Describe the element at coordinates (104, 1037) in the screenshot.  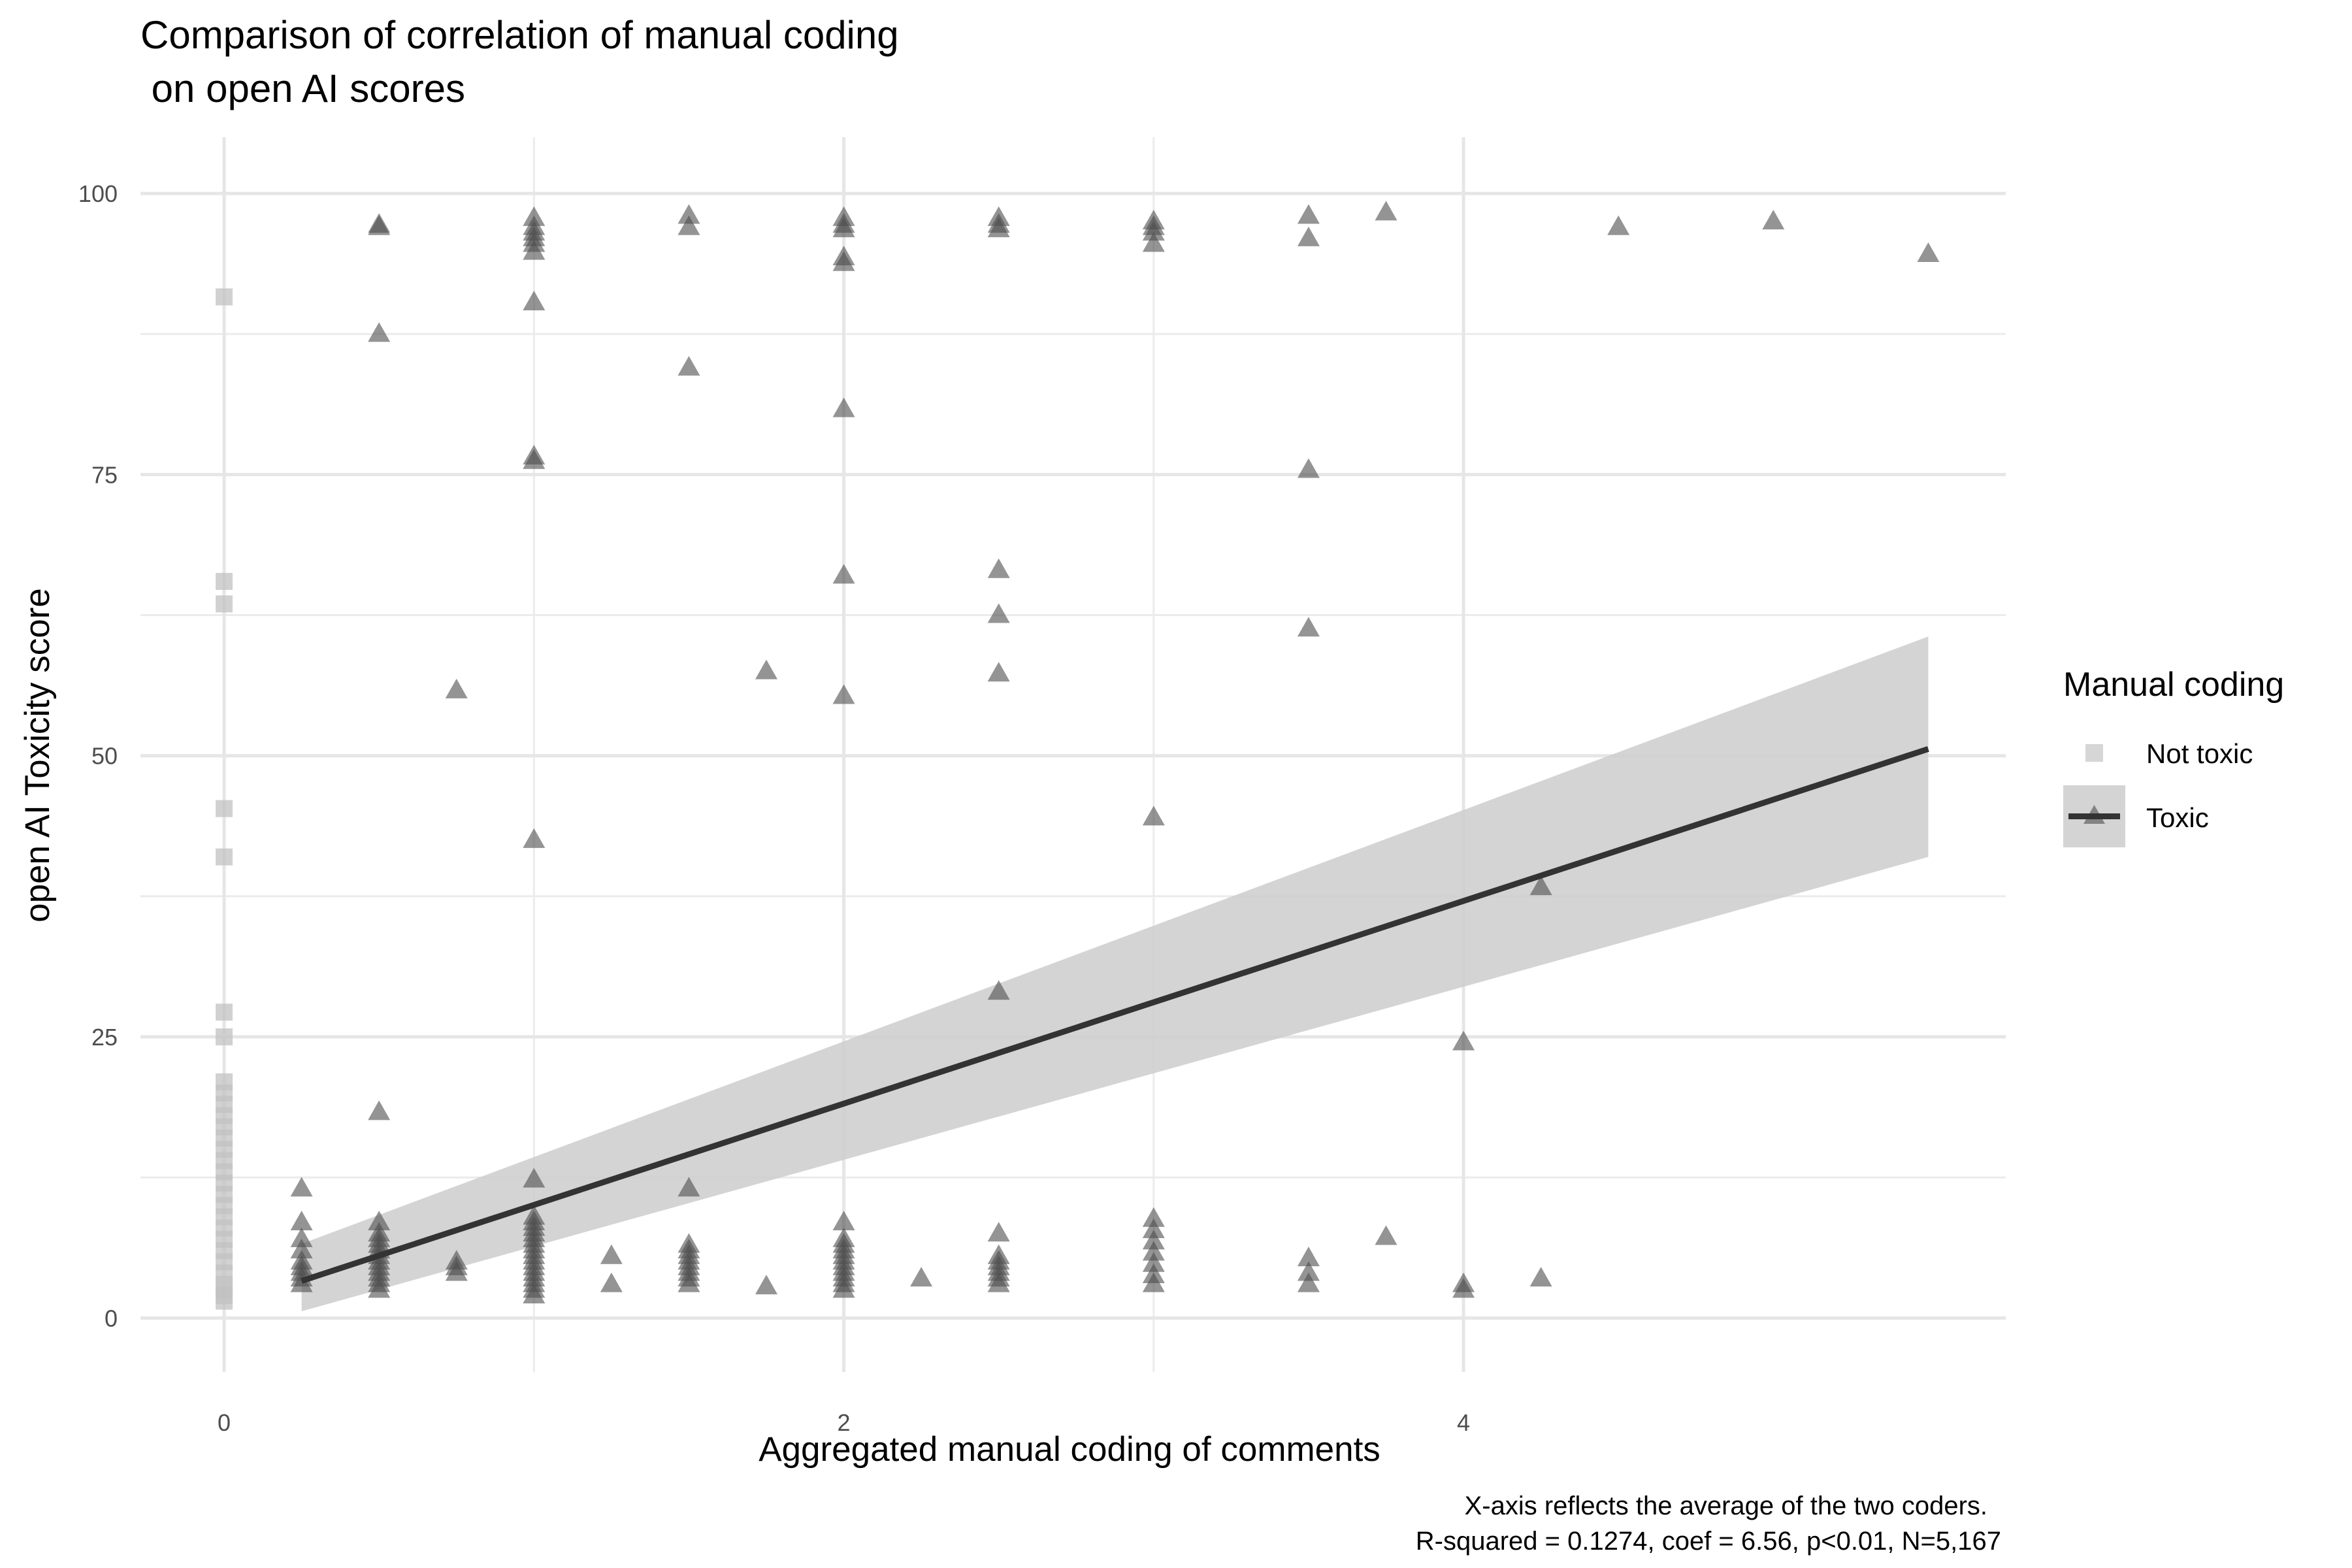
I see `y-tick-label: 25` at that location.